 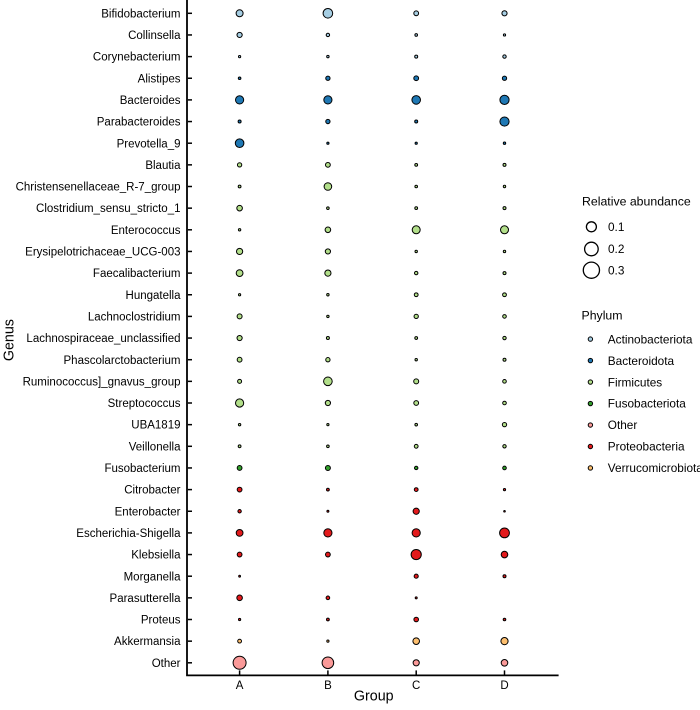 I want to click on svg-text: Citrobacter, so click(x=152, y=491).